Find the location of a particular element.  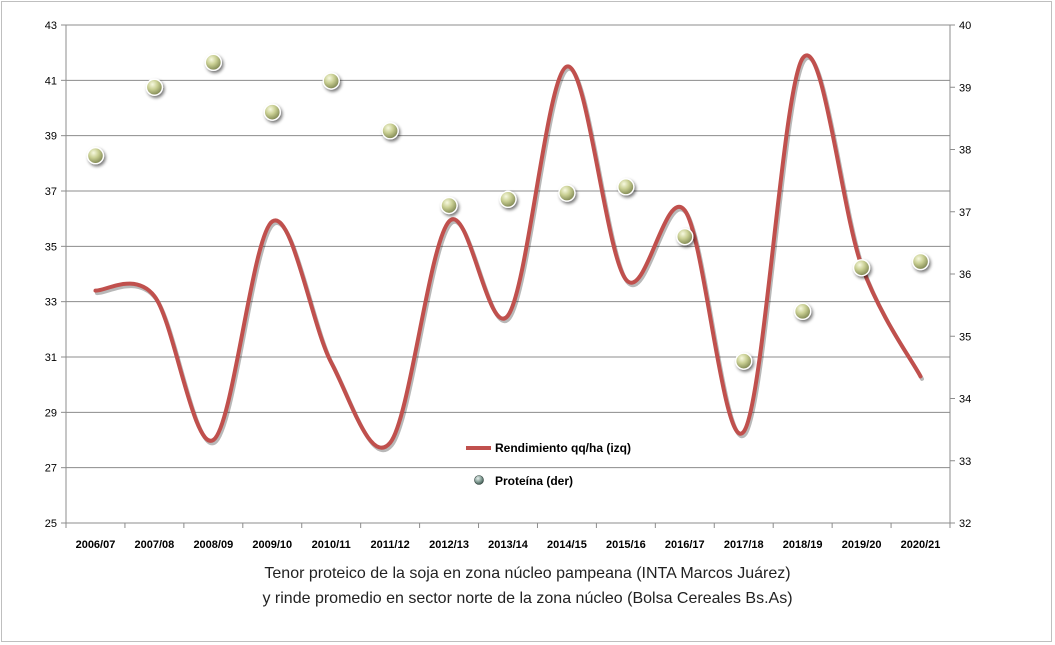

tick-label-right: 36 is located at coordinates (965, 275).